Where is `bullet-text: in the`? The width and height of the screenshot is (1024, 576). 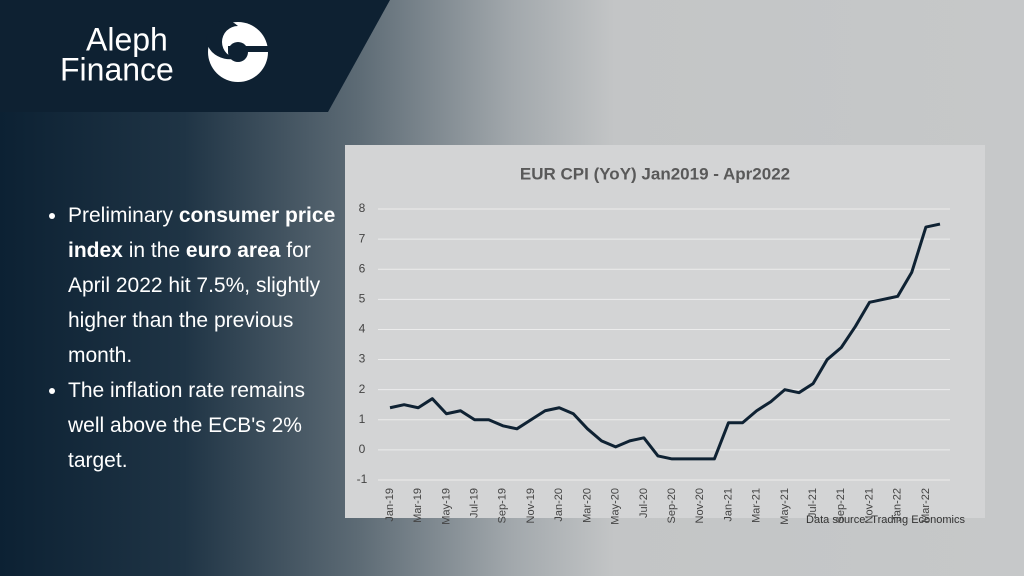
bullet-text: in the is located at coordinates (154, 250).